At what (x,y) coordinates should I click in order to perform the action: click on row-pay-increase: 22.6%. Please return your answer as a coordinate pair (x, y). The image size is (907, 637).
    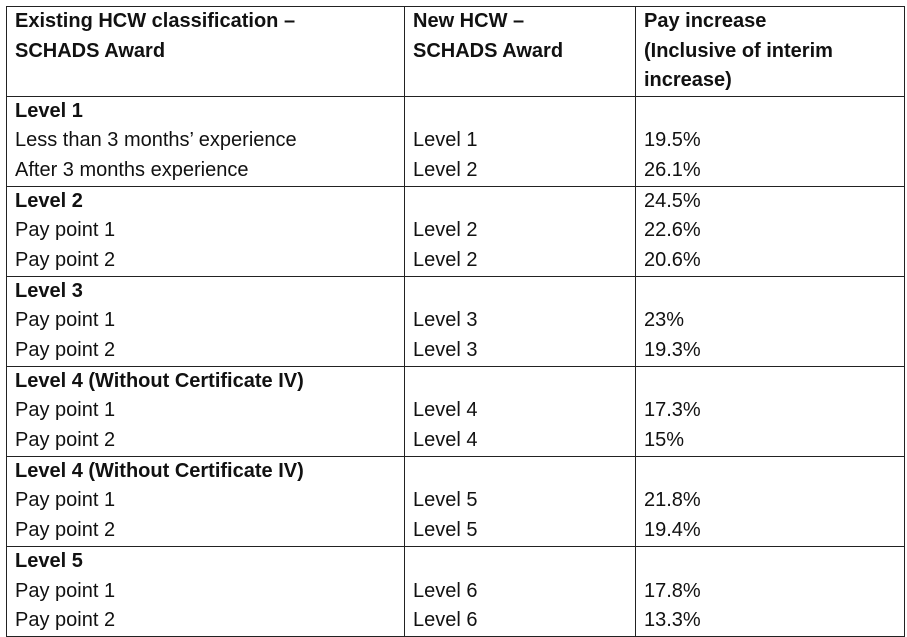
    Looking at the image, I should click on (672, 230).